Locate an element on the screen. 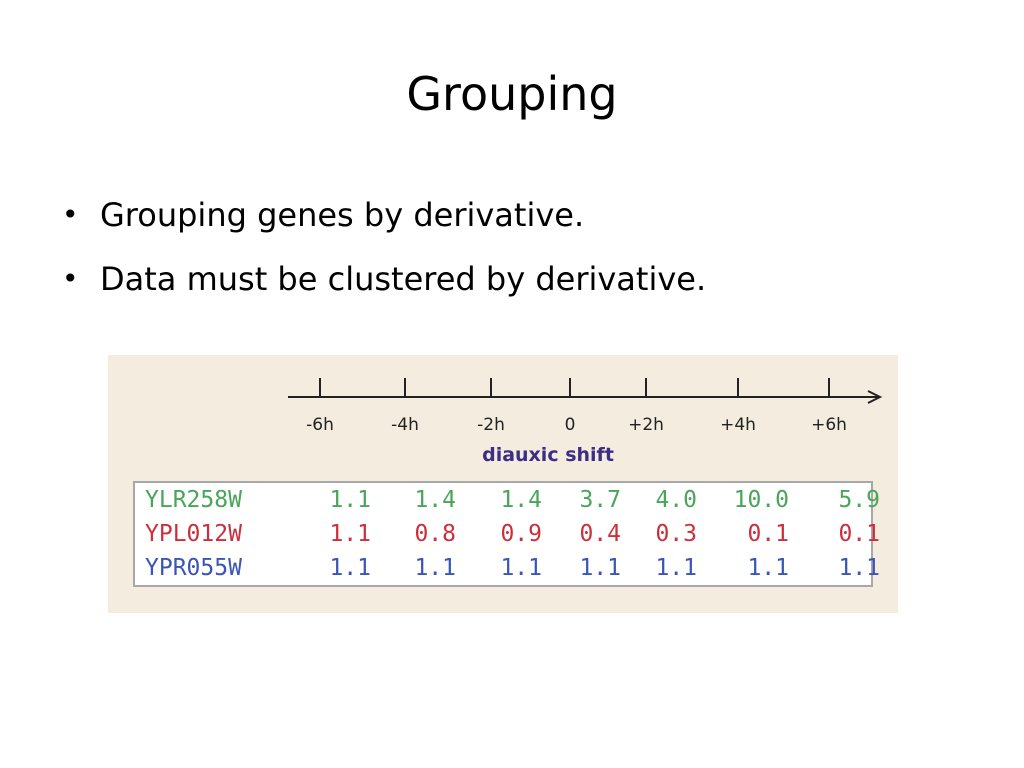  bullet-text: Data must be clustered by derivative. is located at coordinates (403, 279).